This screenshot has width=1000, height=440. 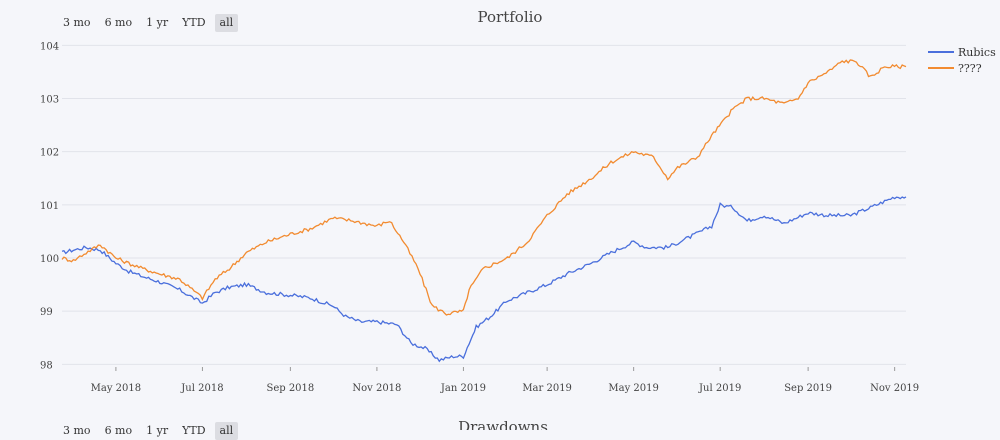 I want to click on x-tick-label: Jan 2019, so click(x=463, y=388).